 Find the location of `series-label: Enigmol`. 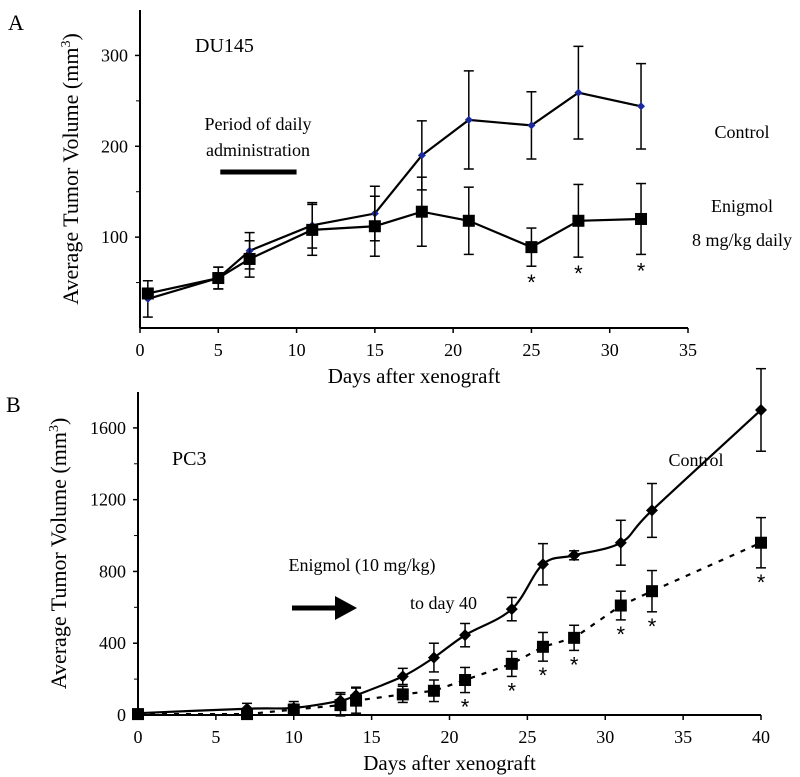

series-label: Enigmol is located at coordinates (742, 206).